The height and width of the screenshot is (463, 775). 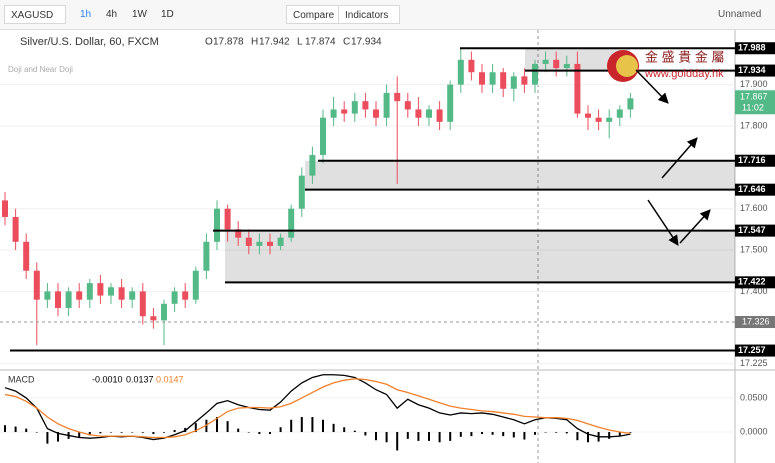 I want to click on legend-value: 17.942, so click(x=274, y=42).